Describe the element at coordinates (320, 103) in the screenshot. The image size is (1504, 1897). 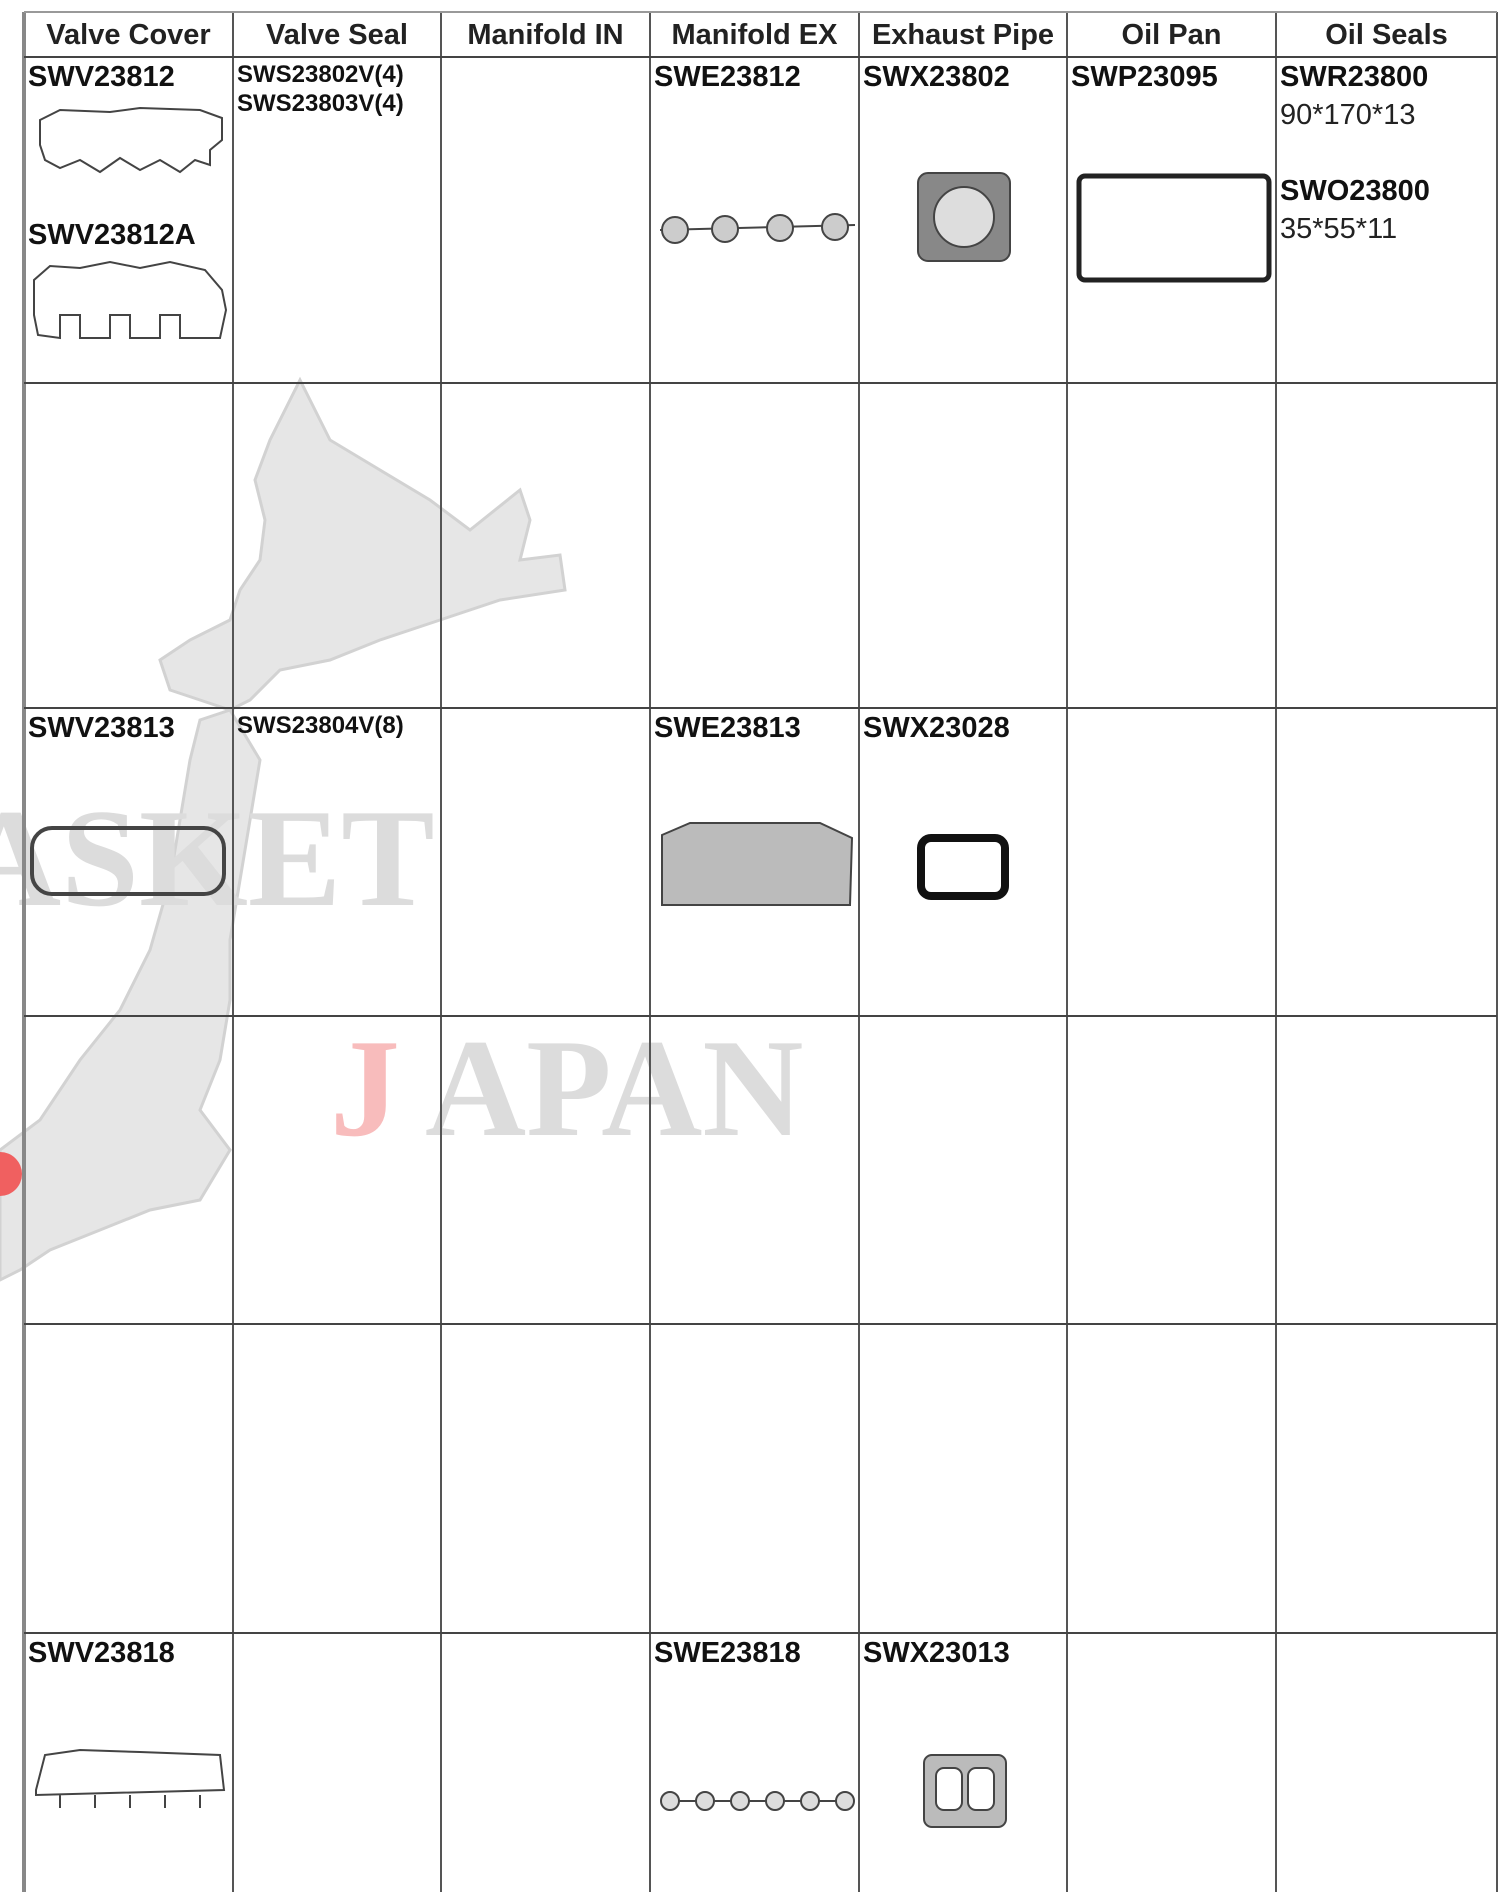
I see `part-code: SWS23803V(4)` at that location.